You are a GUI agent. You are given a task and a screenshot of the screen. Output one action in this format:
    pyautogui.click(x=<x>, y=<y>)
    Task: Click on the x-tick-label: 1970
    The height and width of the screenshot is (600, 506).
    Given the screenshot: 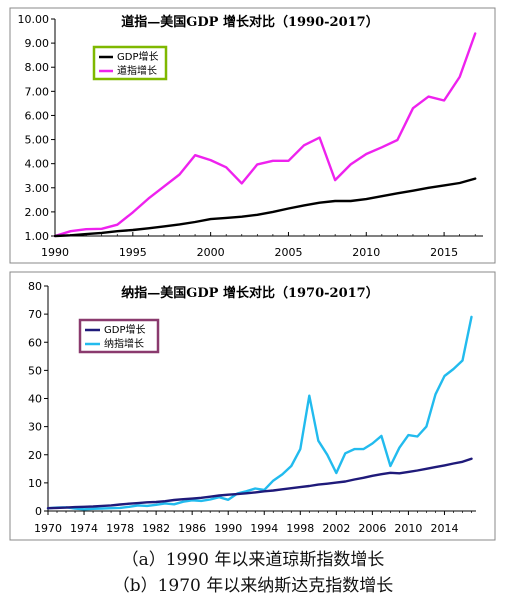 What is the action you would take?
    pyautogui.click(x=48, y=528)
    